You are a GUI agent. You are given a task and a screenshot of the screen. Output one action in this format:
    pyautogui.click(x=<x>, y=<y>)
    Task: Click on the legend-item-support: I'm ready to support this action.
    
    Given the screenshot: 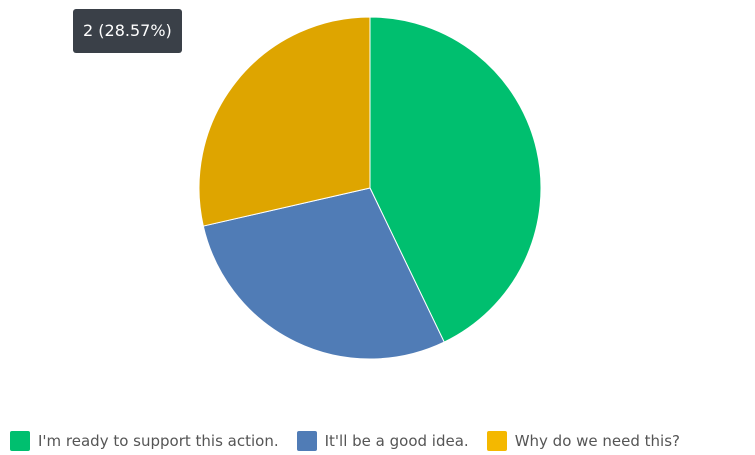 What is the action you would take?
    pyautogui.click(x=144, y=441)
    